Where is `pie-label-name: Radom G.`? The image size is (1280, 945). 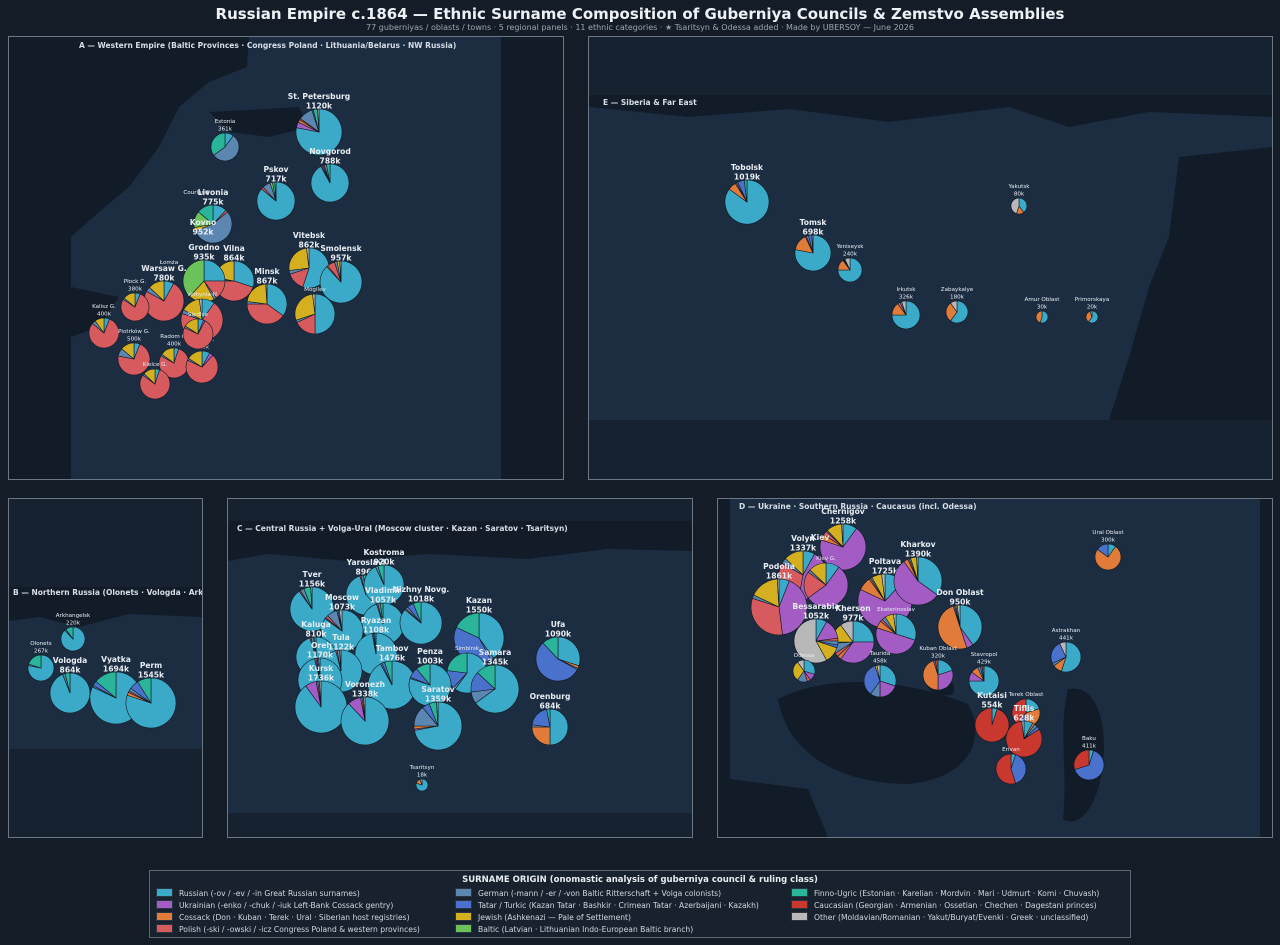 pie-label-name: Radom G. is located at coordinates (174, 337).